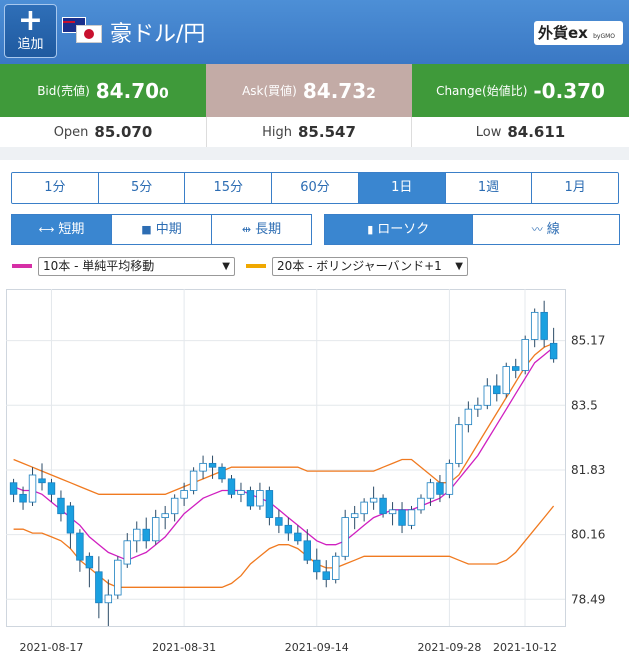 The width and height of the screenshot is (629, 670). Describe the element at coordinates (489, 188) in the screenshot. I see `tab-period-1week: 1週` at that location.